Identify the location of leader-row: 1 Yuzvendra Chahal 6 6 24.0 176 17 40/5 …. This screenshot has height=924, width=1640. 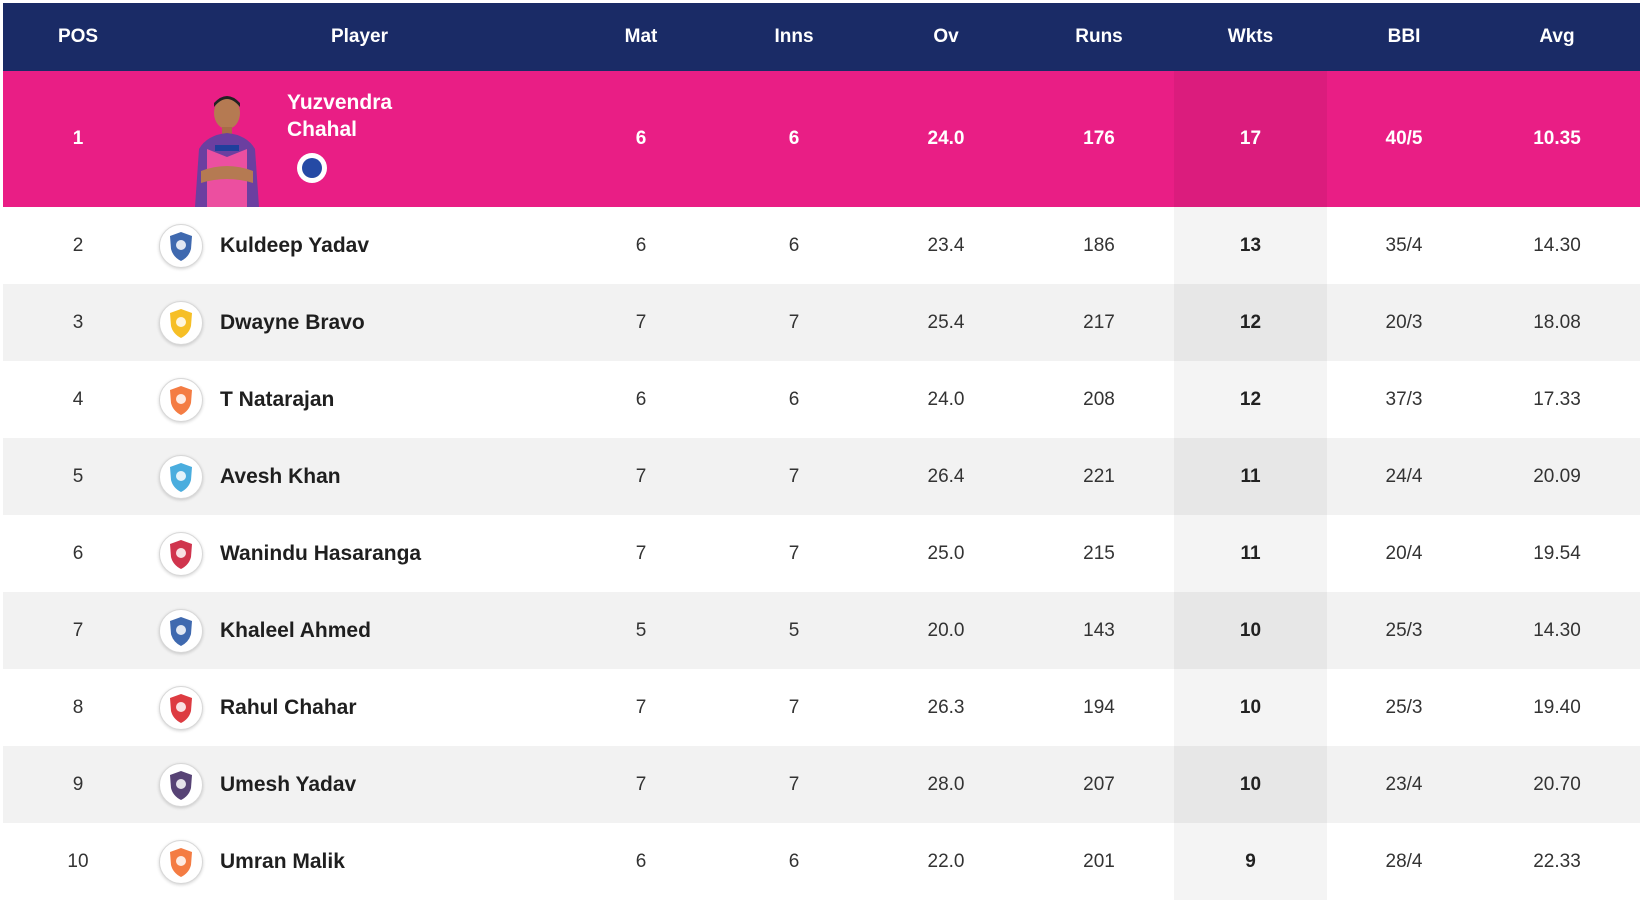
(821, 139).